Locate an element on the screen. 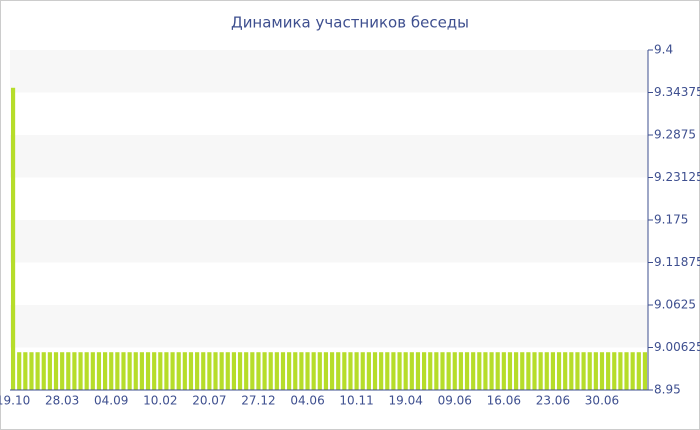 The height and width of the screenshot is (430, 700). x-tick-label: 10.11 is located at coordinates (356, 401).